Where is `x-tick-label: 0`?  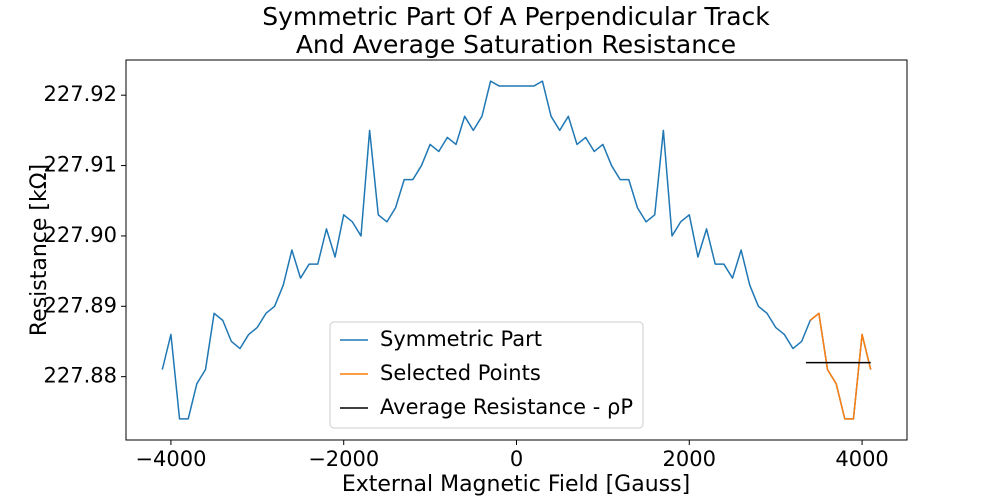
x-tick-label: 0 is located at coordinates (516, 459).